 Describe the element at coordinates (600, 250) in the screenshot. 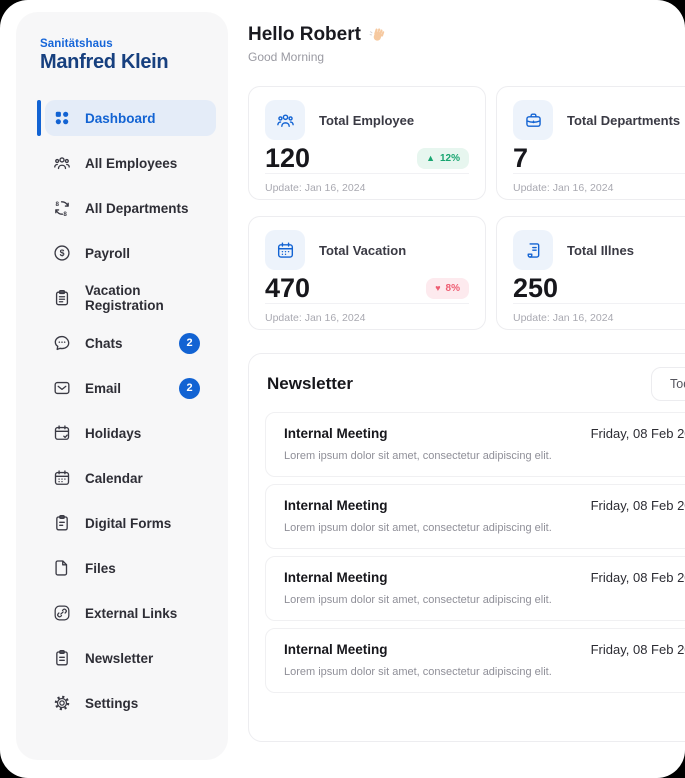

I see `stat-card-label: Total Illnes` at that location.